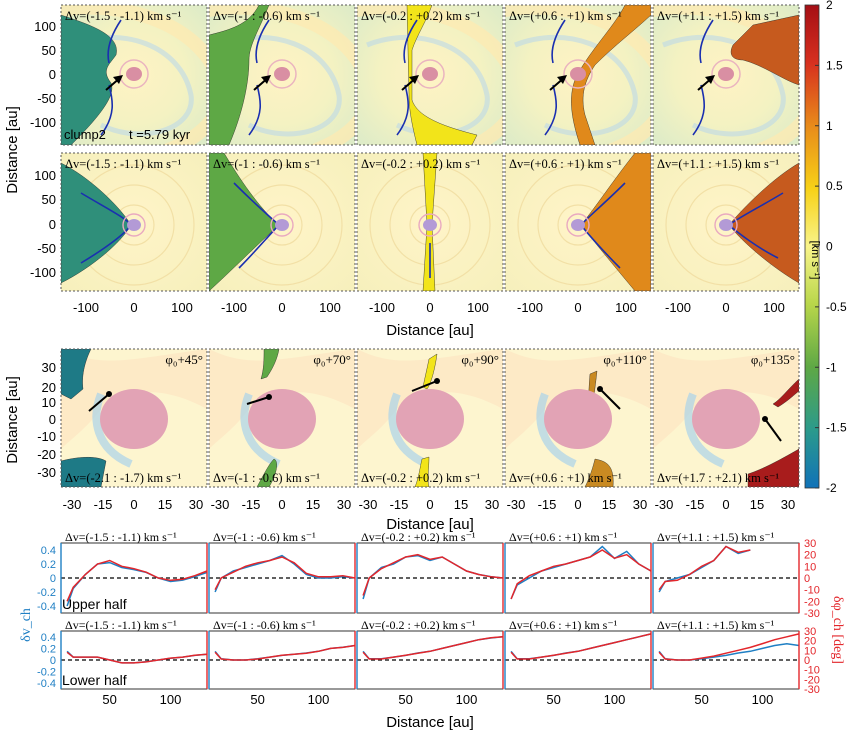 The height and width of the screenshot is (734, 850). Describe the element at coordinates (810, 567) in the screenshot. I see `profile-right-tick-label: 10` at that location.